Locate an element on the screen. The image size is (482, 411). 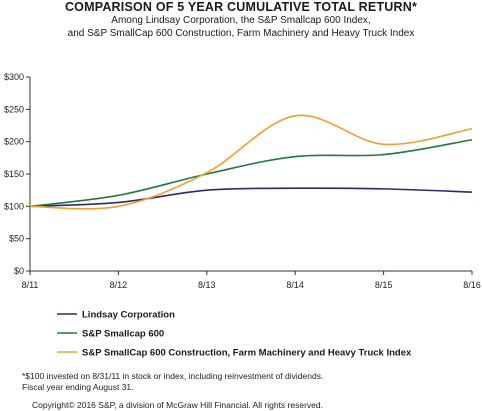
y-tick-label: $50 is located at coordinates (16, 239).